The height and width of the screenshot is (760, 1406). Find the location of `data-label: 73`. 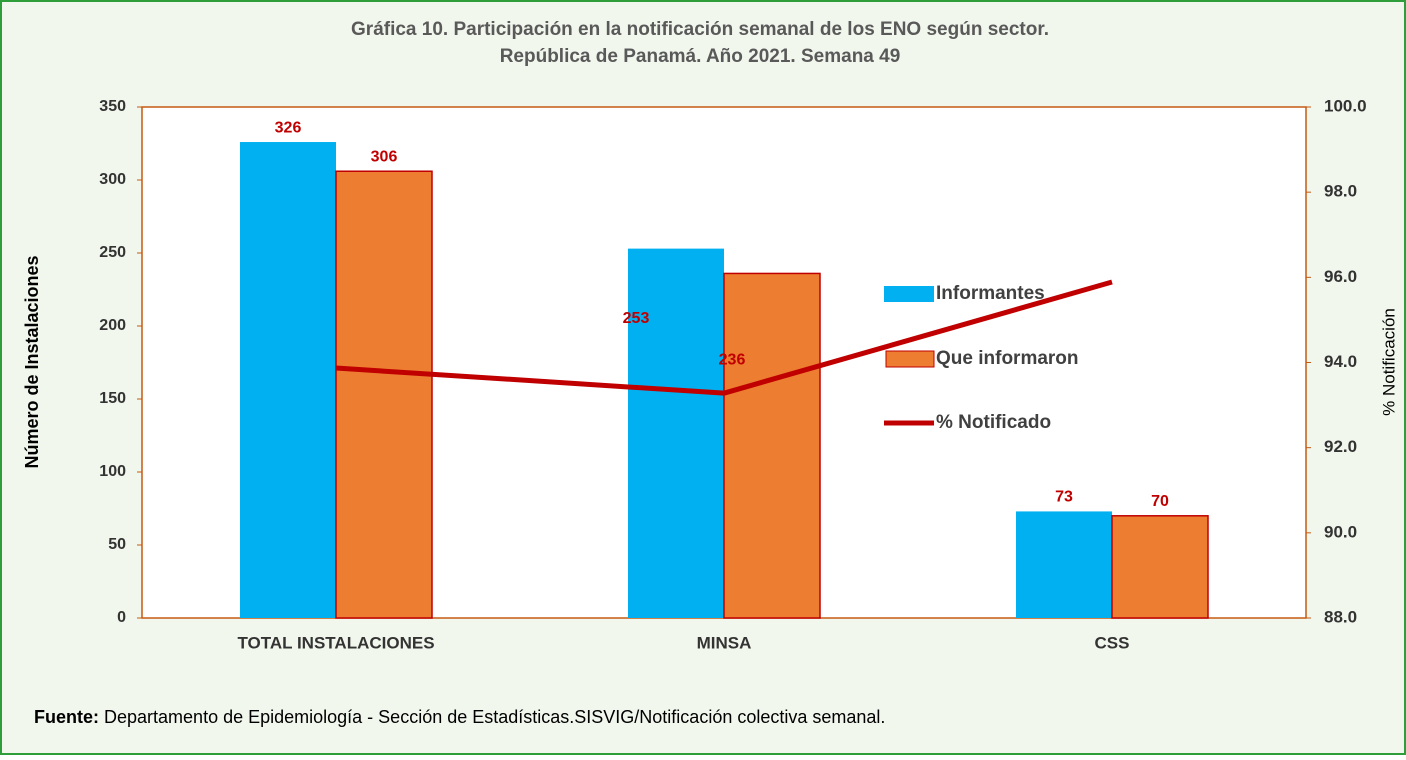

data-label: 73 is located at coordinates (1064, 497).